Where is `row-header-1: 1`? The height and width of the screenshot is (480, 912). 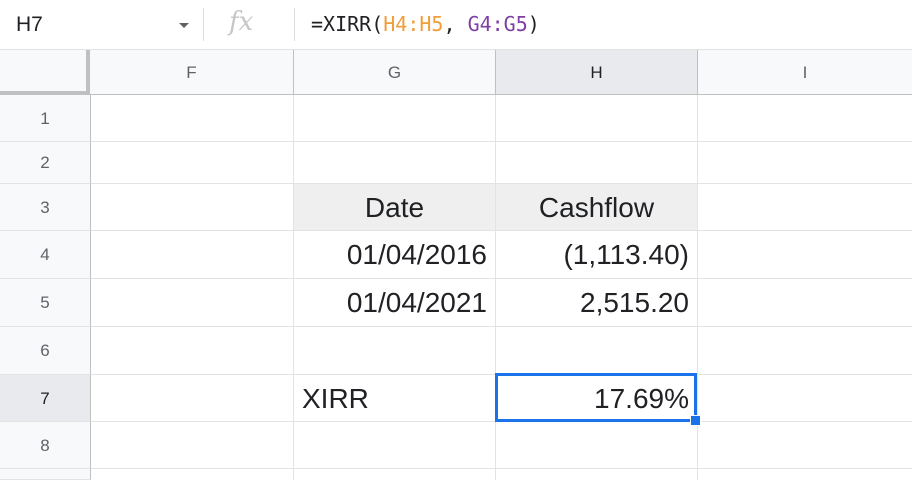 row-header-1: 1 is located at coordinates (45, 118).